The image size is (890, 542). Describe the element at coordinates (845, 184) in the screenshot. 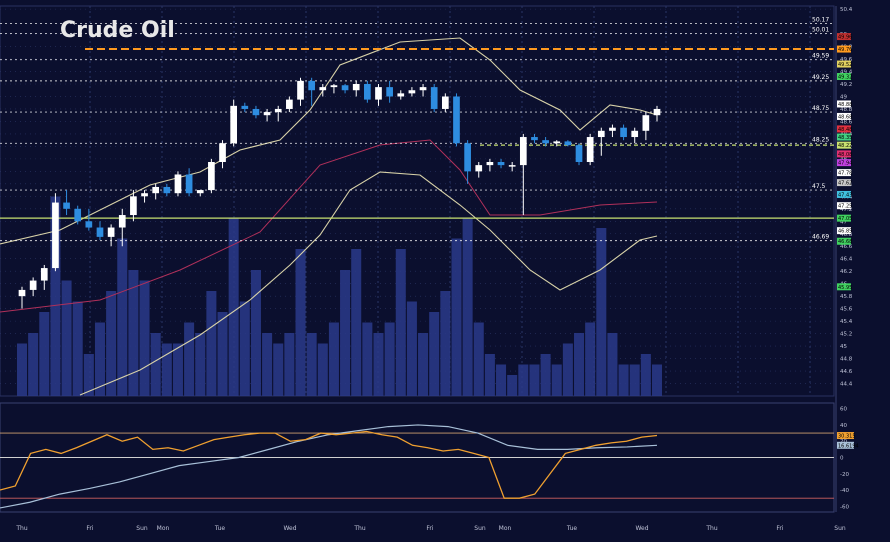

I see `price-badge-label: 47.62` at that location.